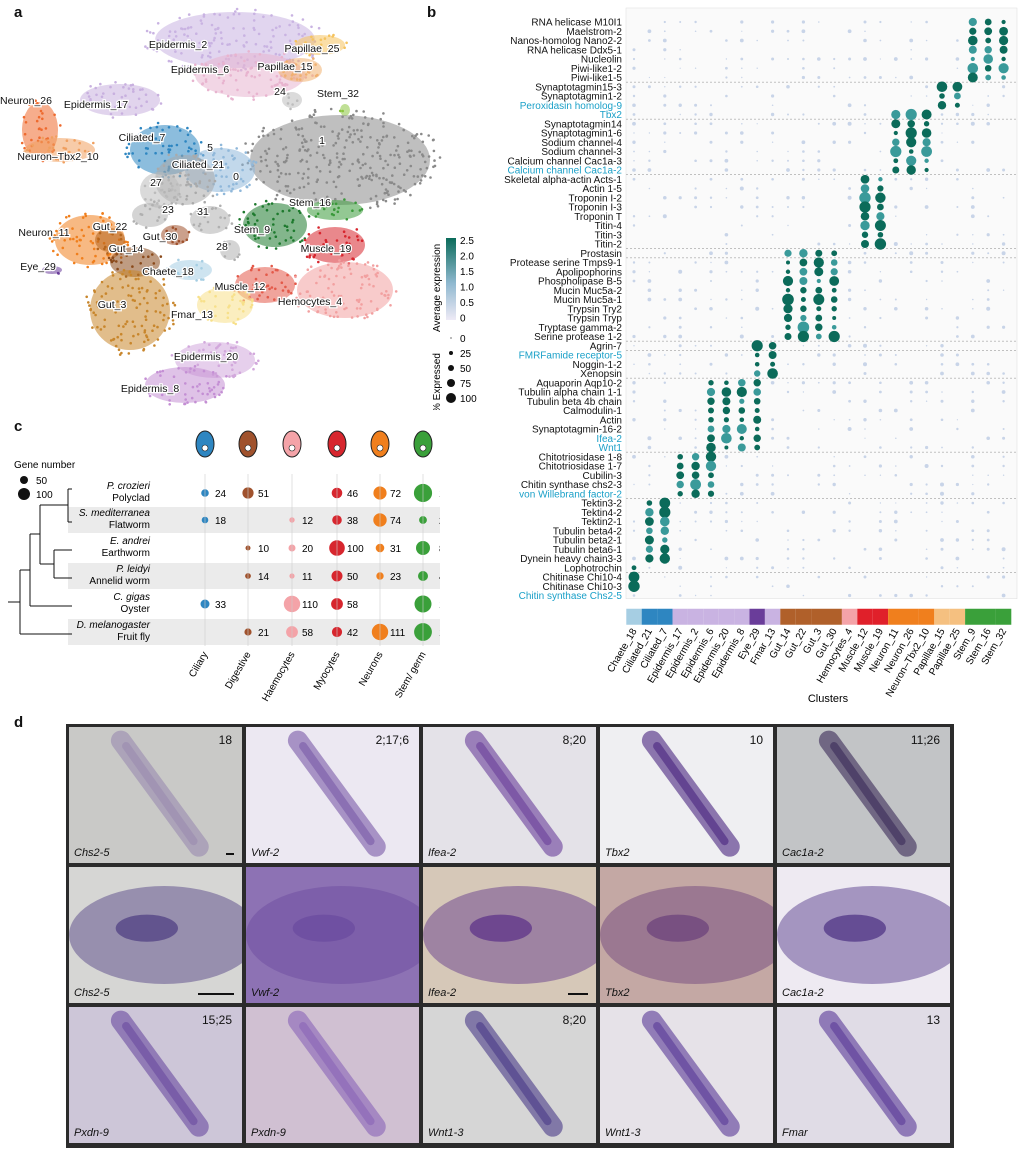  What do you see at coordinates (396, 521) in the screenshot?
I see `gene-number-value: 74` at bounding box center [396, 521].